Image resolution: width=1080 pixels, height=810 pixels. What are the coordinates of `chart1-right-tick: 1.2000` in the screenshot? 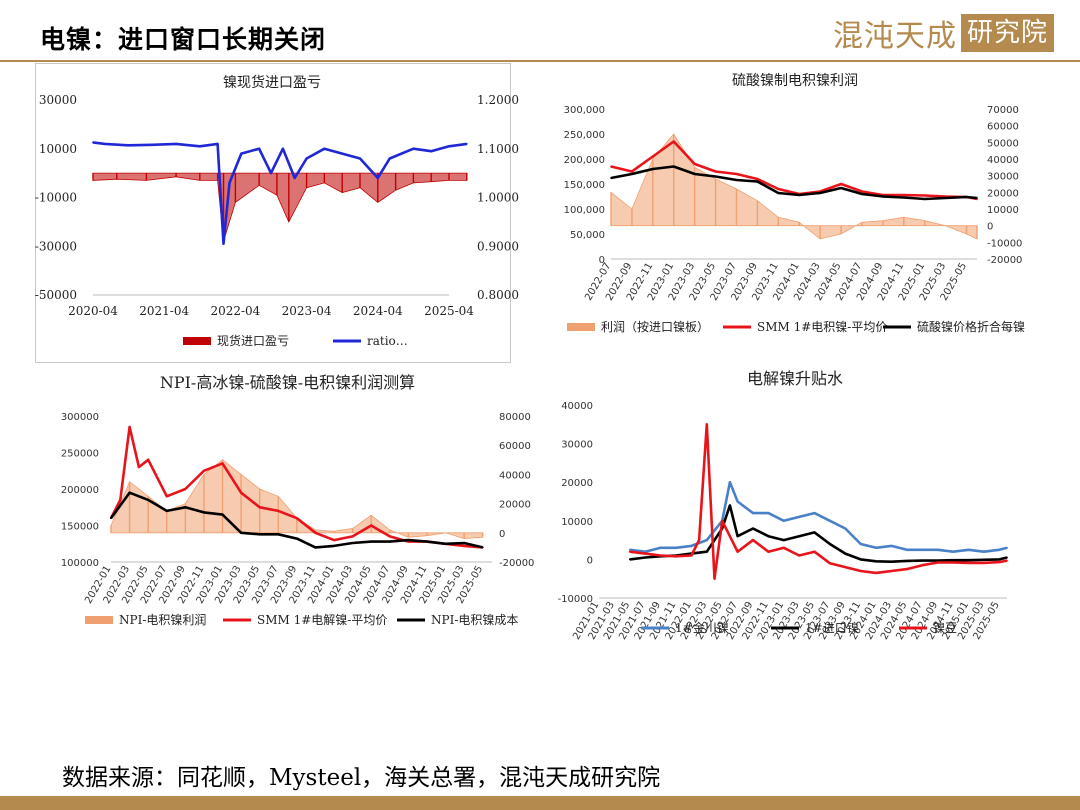 It's located at (498, 100).